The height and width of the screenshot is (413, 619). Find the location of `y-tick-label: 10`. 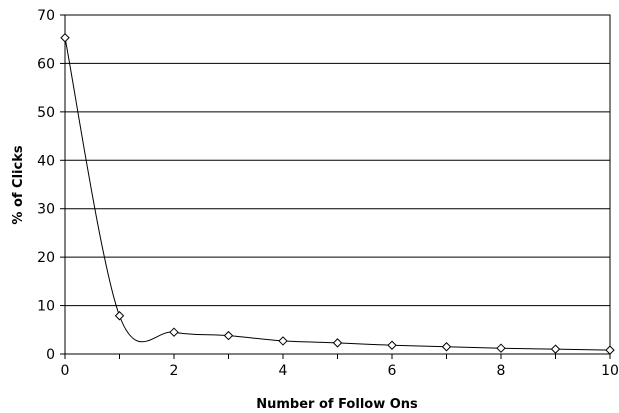

y-tick-label: 10 is located at coordinates (46, 307).